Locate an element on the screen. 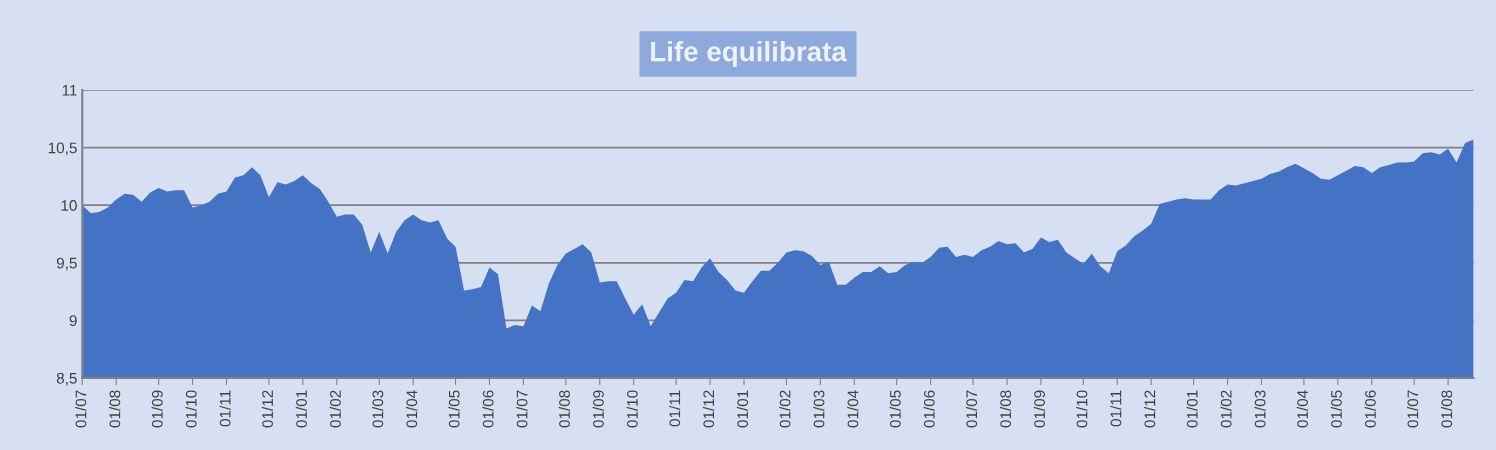 The image size is (1496, 450). y-tick-label: 10 is located at coordinates (69, 205).